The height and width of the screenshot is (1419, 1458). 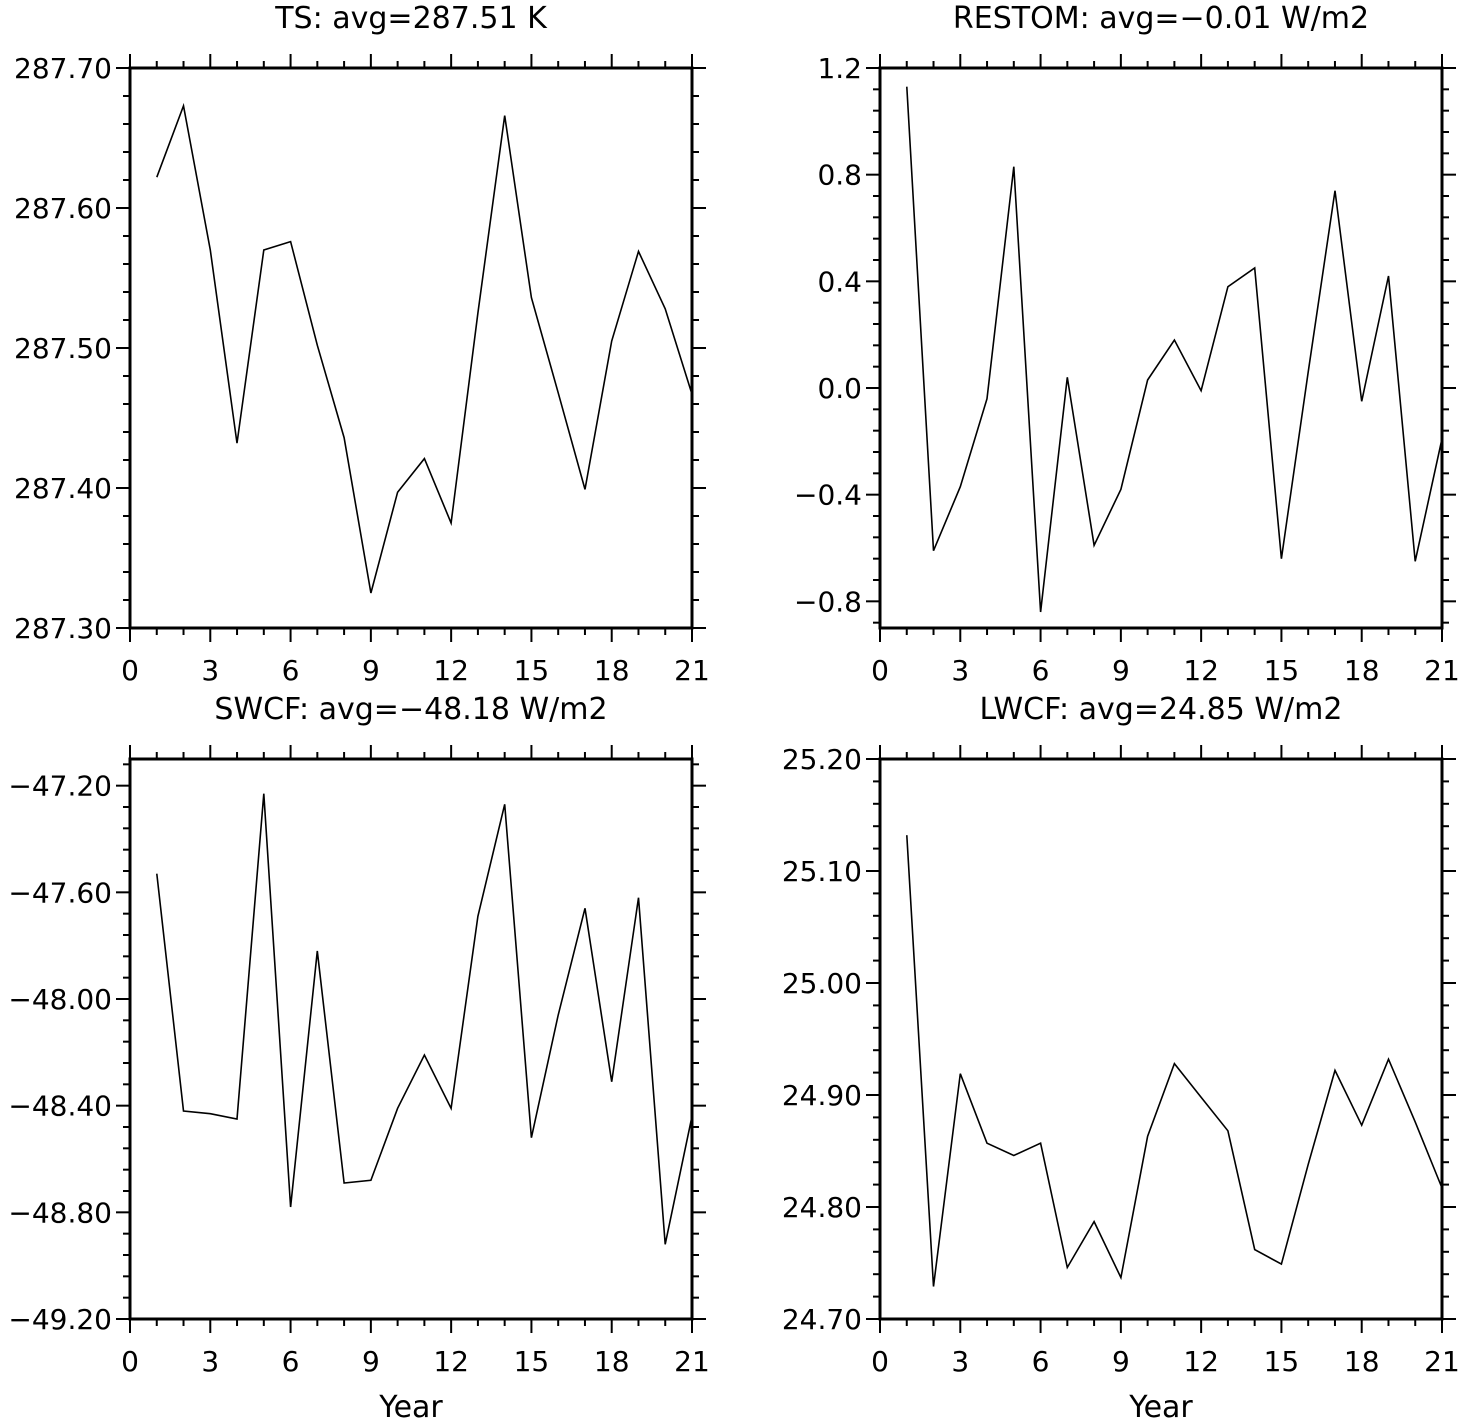 I want to click on ts-y-tick-label: 287.40, so click(x=63, y=488).